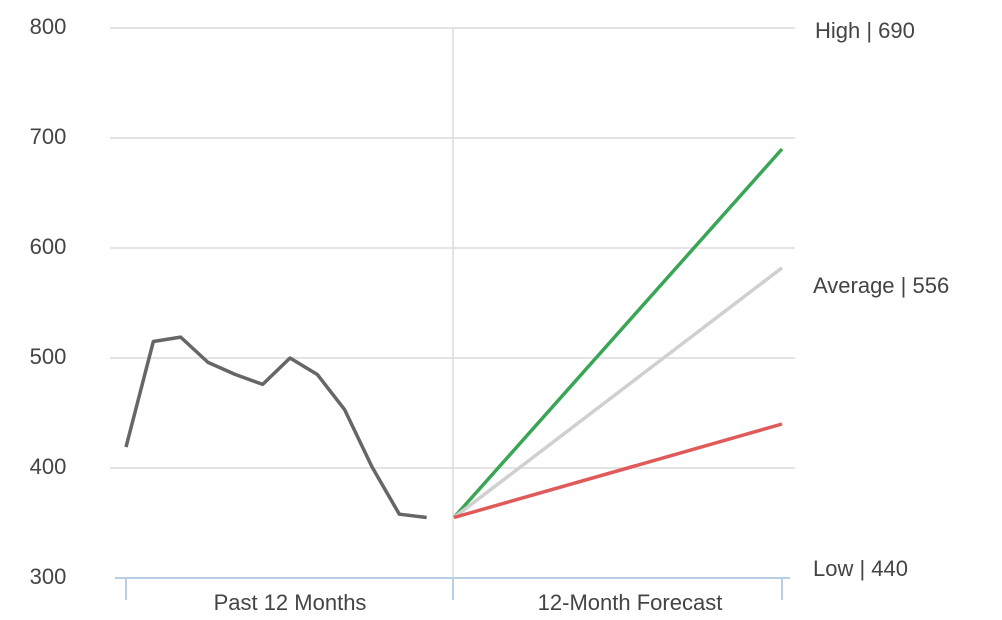  I want to click on y-tick-label: 400, so click(48, 466).